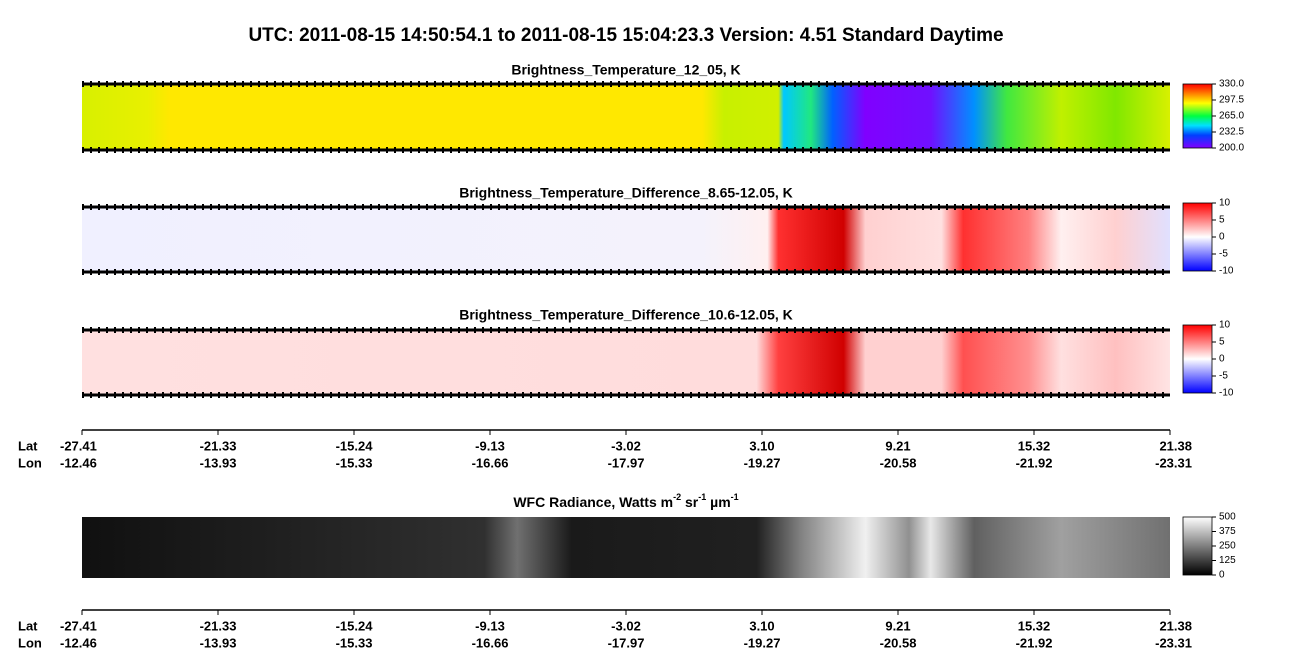 This screenshot has height=667, width=1300. I want to click on colorbar-tick-label: 375, so click(1227, 531).